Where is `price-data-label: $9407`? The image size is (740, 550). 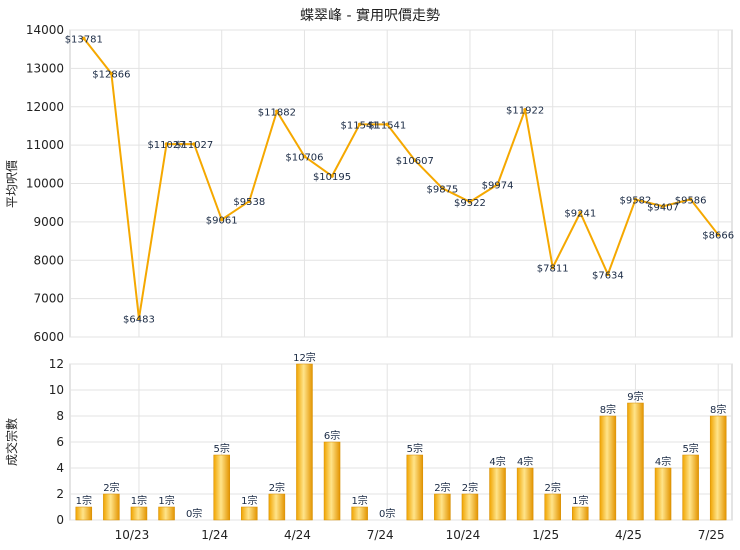 price-data-label: $9407 is located at coordinates (663, 207).